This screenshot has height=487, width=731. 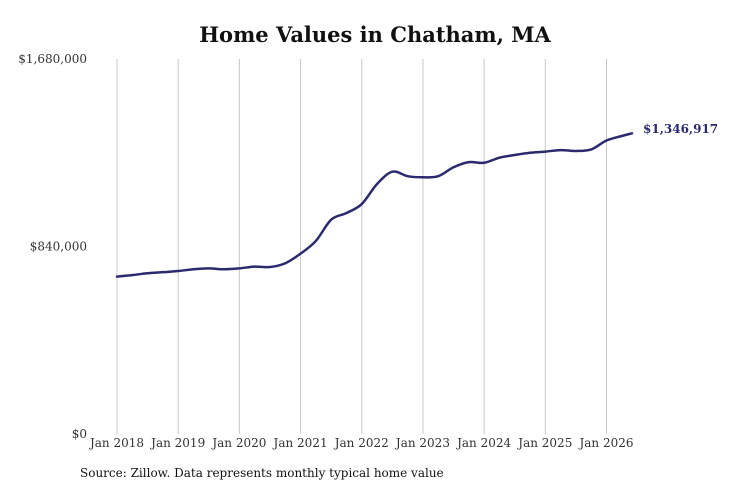 What do you see at coordinates (238, 443) in the screenshot?
I see `x-tick-label: Jan 2020` at bounding box center [238, 443].